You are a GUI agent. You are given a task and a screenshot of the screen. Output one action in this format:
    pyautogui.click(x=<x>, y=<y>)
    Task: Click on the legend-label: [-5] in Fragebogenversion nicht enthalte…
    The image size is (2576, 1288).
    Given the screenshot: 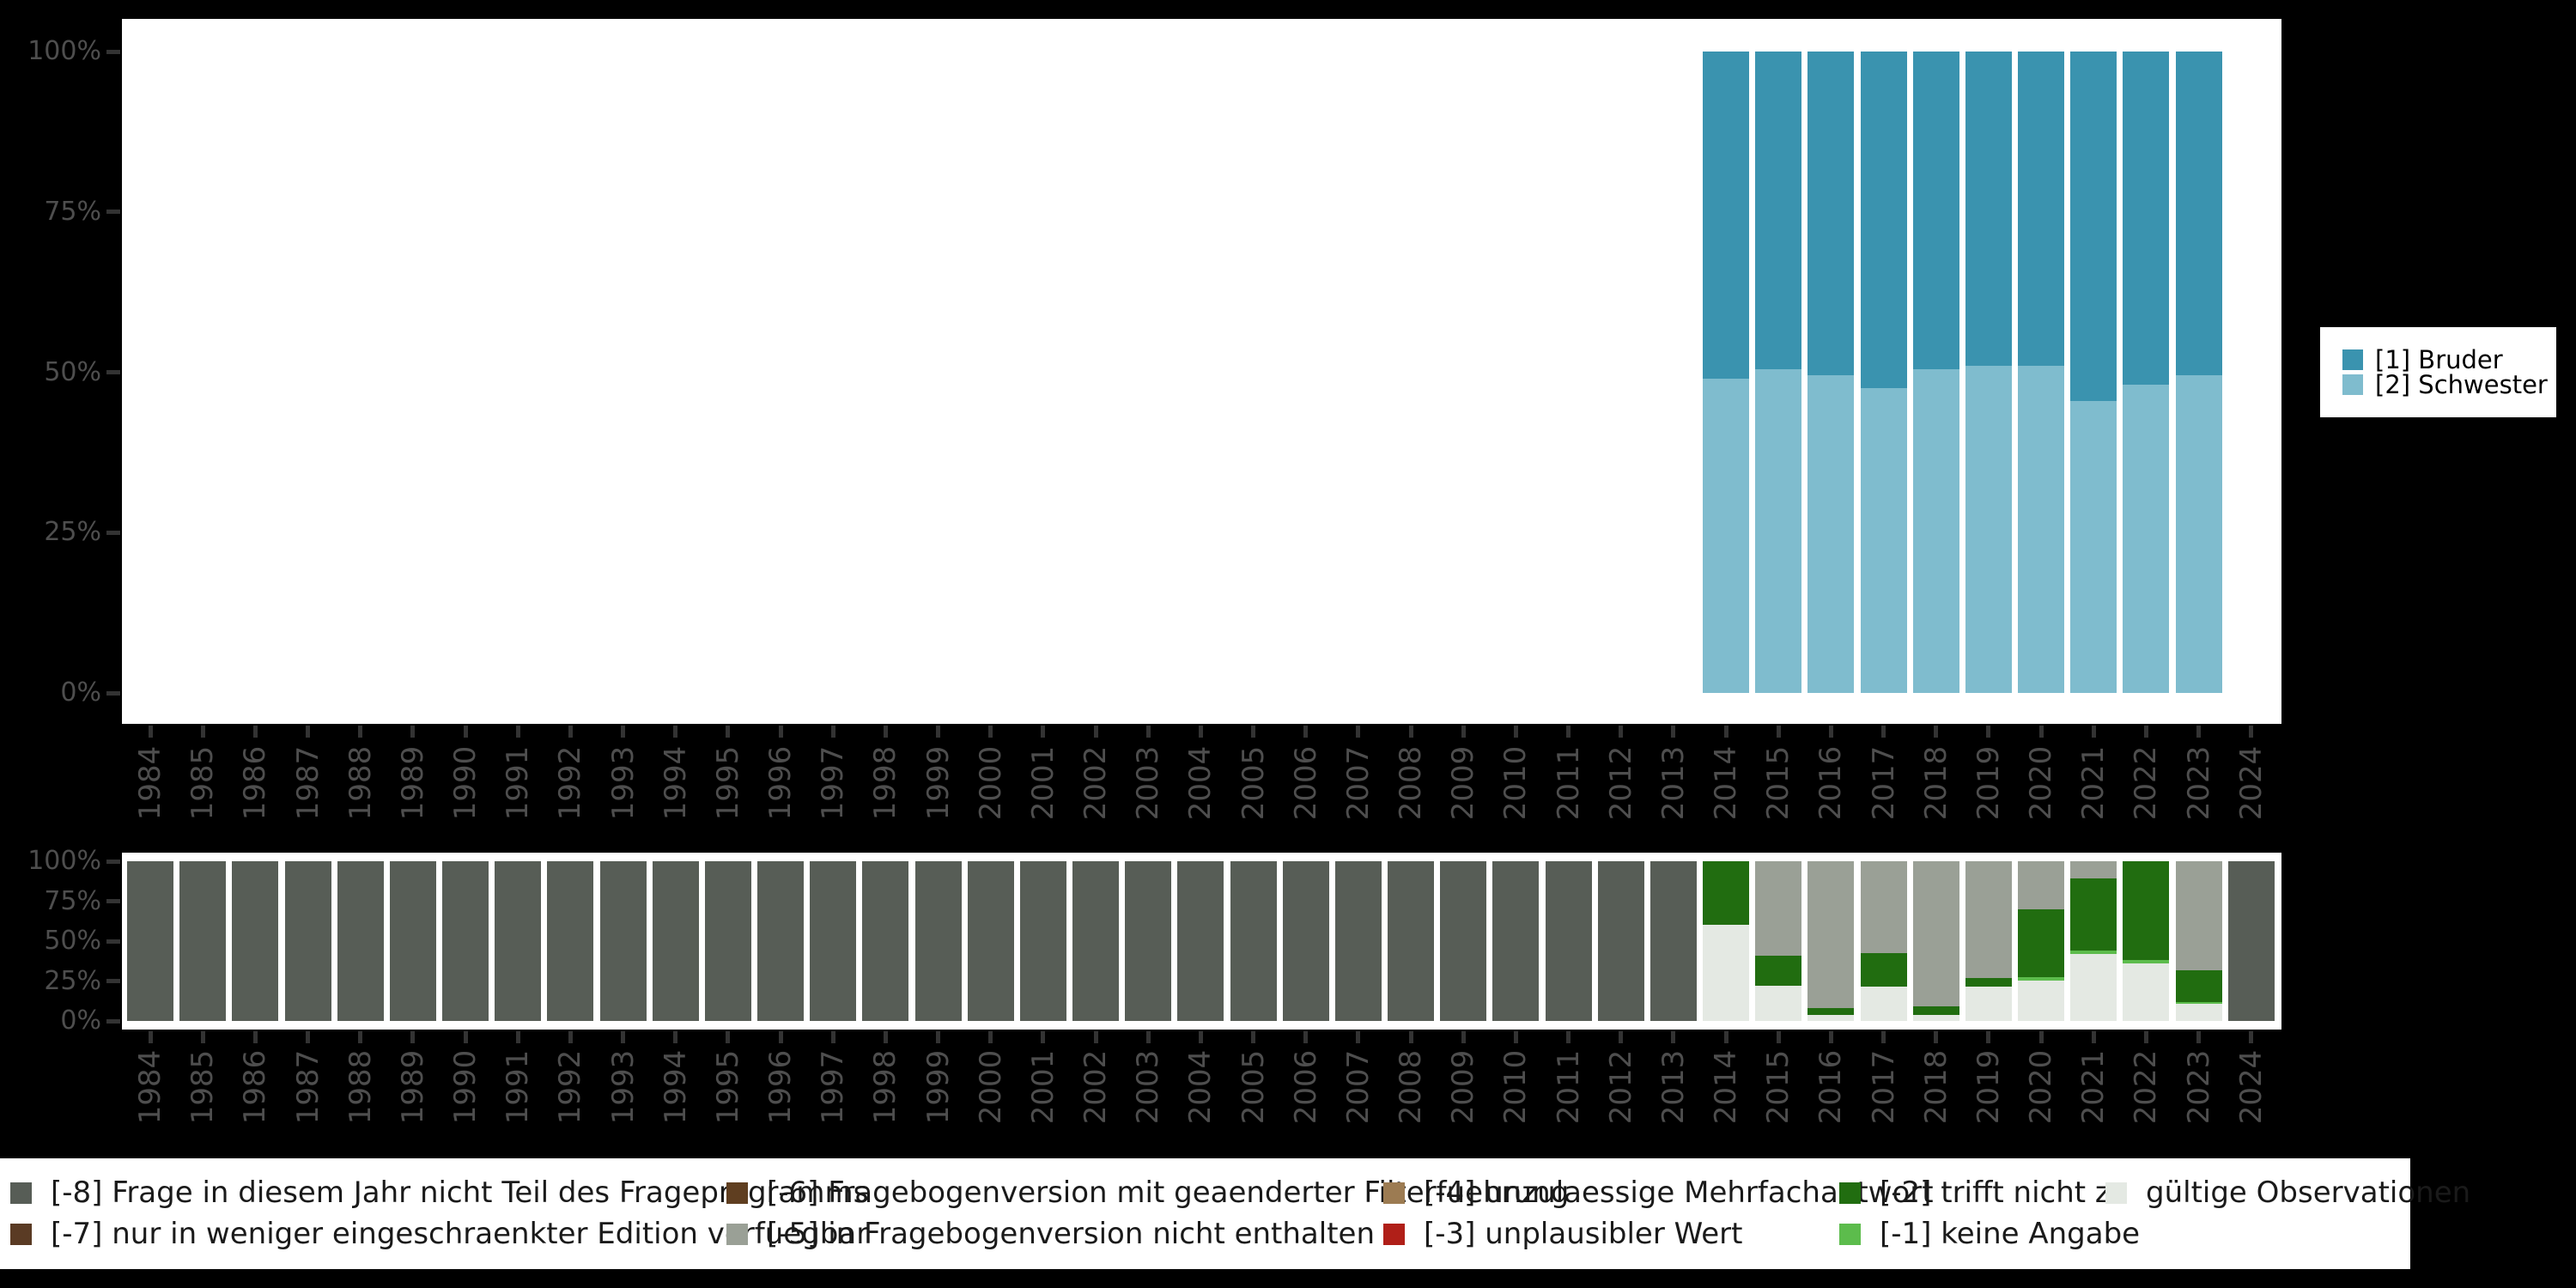 What is the action you would take?
    pyautogui.click(x=1071, y=1234)
    